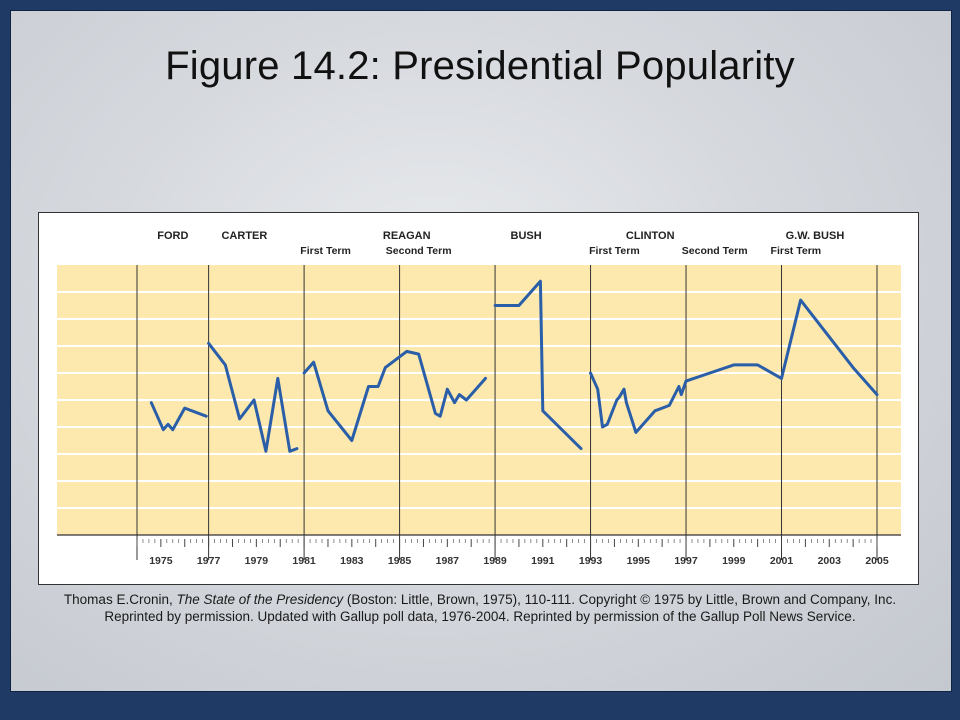  Describe the element at coordinates (591, 561) in the screenshot. I see `x-tick-label: 1993` at that location.